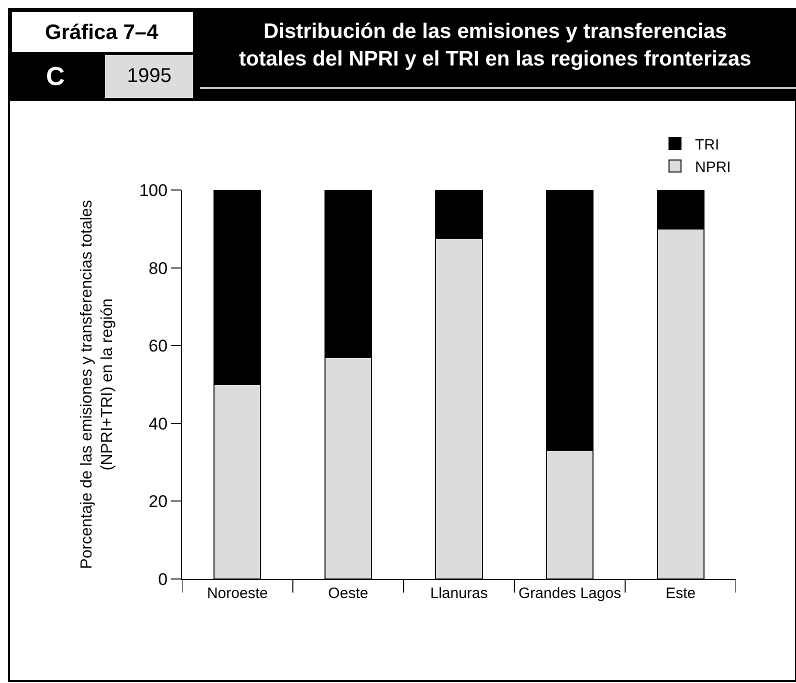 This screenshot has height=683, width=796. I want to click on chart-title: Distribución de las emisiones y transferencias totales del NPRI y el TRI en las regiones fronterizas, so click(495, 45).